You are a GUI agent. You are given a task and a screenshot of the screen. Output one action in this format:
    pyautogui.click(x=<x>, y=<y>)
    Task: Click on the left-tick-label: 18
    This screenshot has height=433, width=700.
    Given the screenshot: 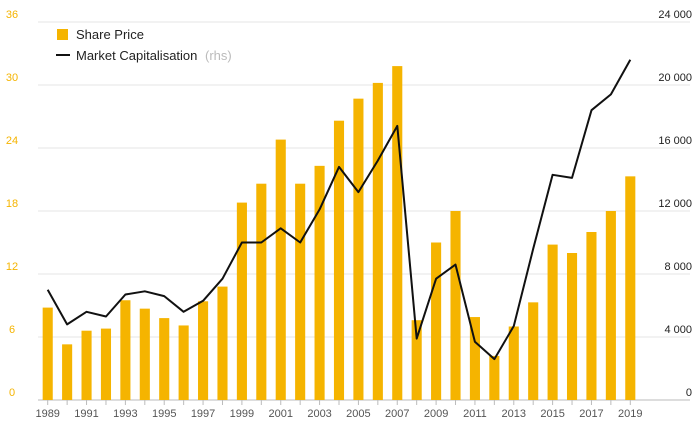 What is the action you would take?
    pyautogui.click(x=12, y=204)
    